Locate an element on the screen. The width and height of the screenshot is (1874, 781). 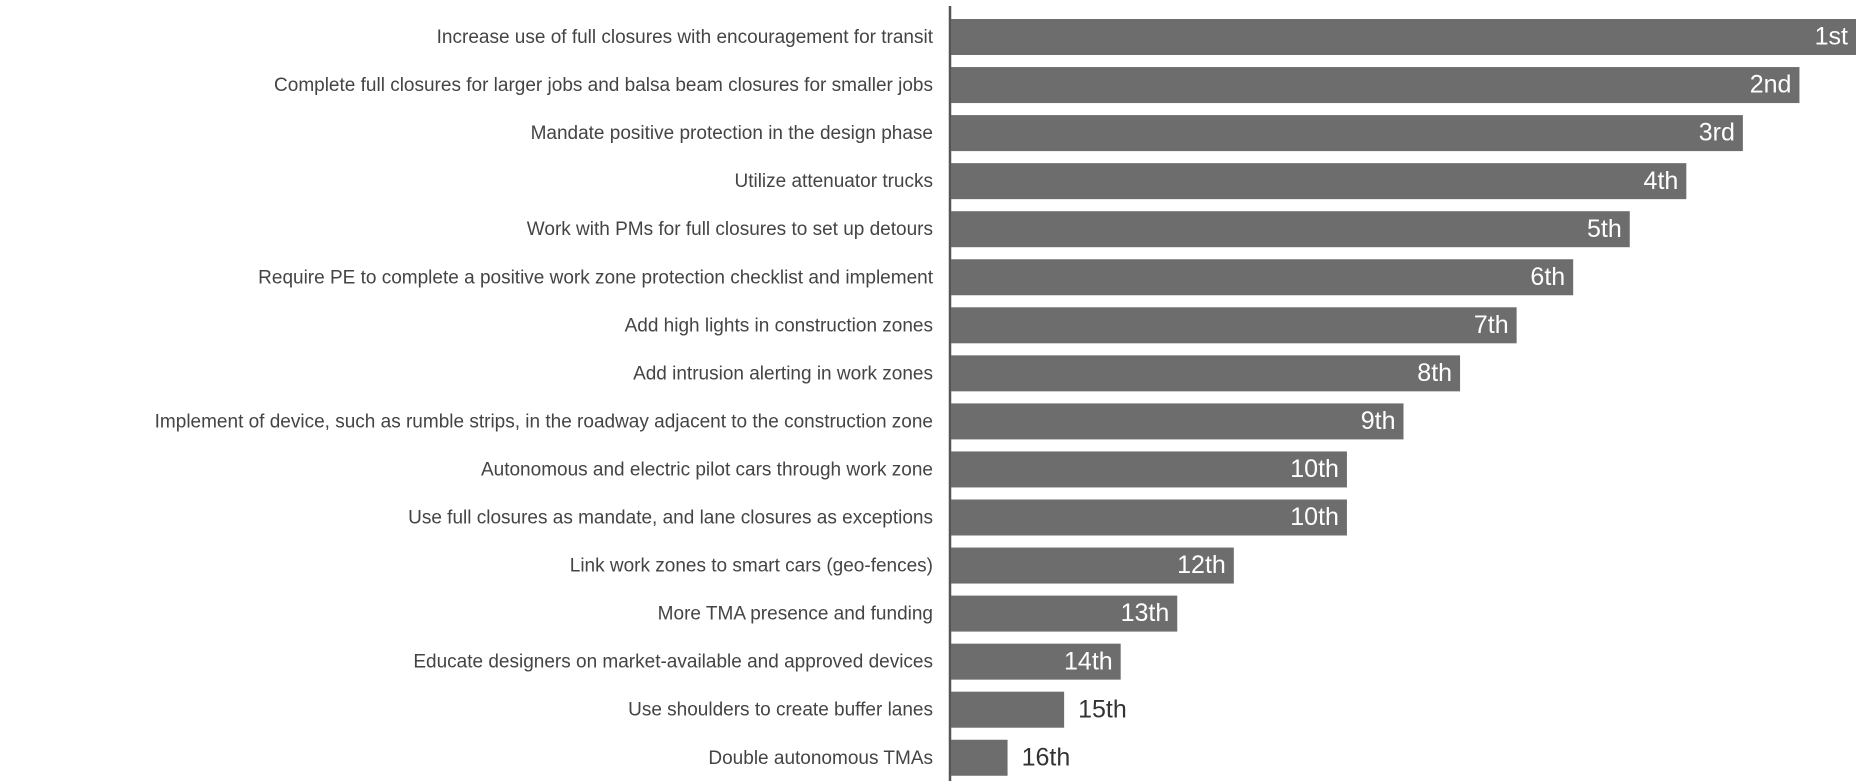
value-label: 12th is located at coordinates (1201, 565).